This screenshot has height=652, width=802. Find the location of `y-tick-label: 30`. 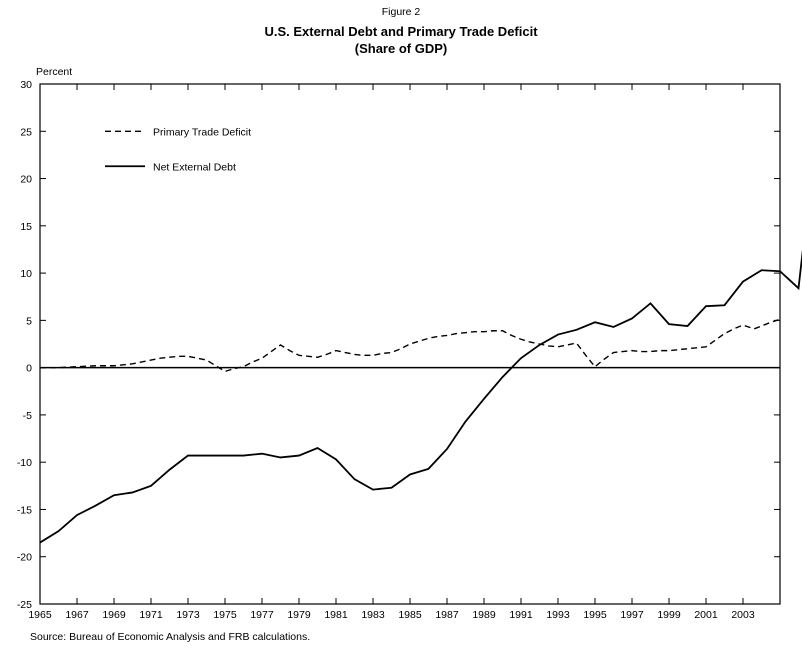

y-tick-label: 30 is located at coordinates (26, 85).